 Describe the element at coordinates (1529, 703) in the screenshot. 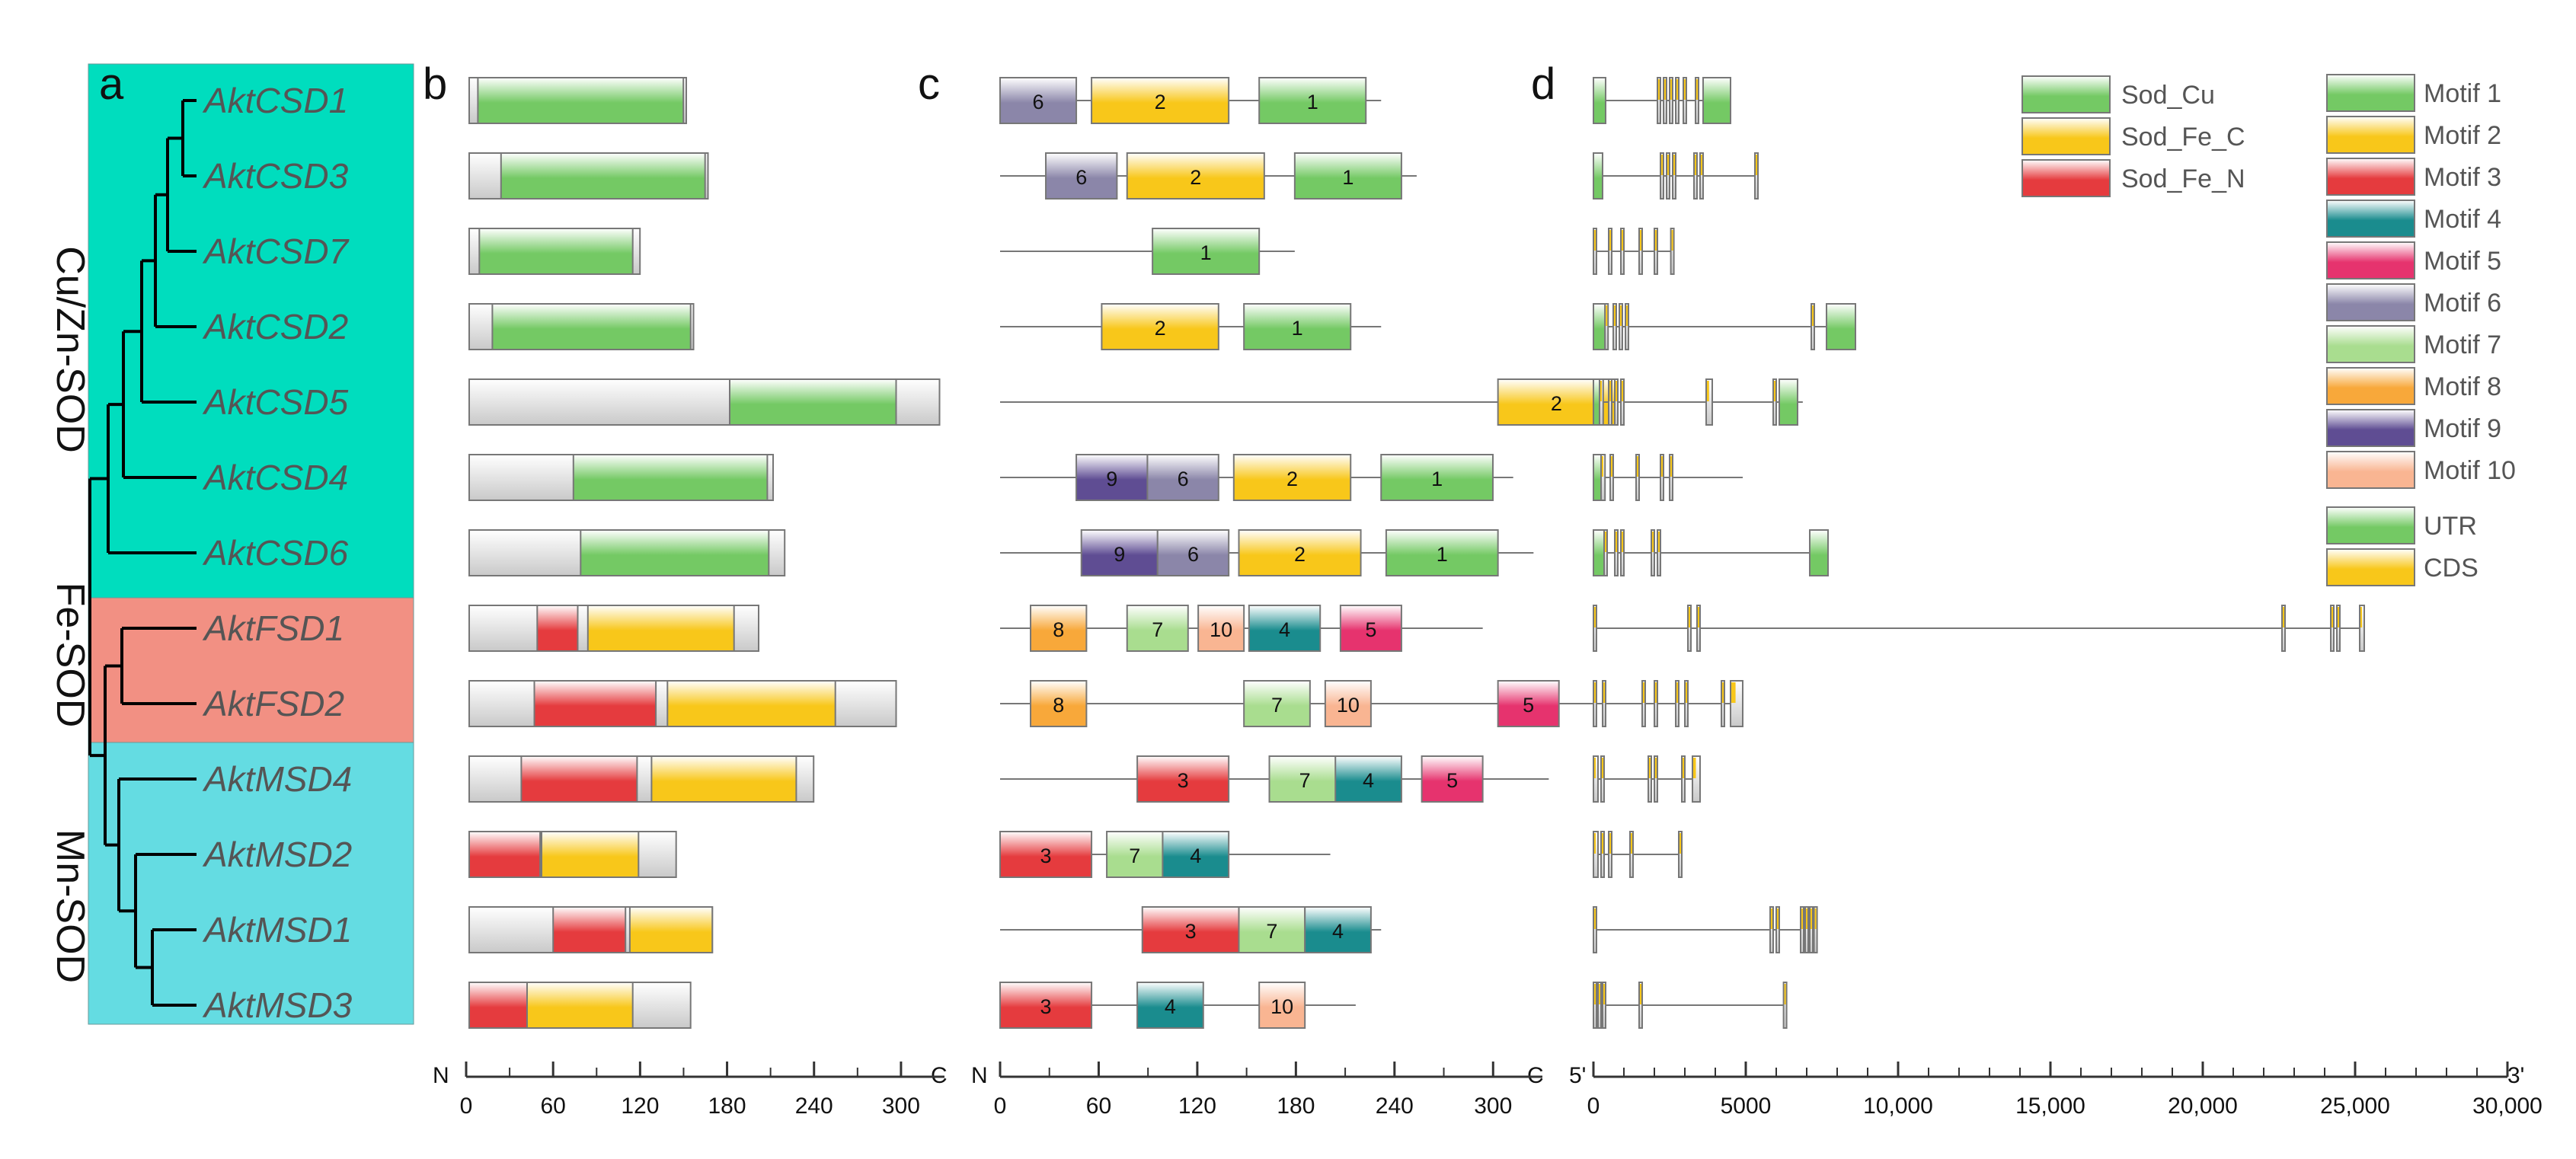

I see `motif-5-aktfsd2` at that location.